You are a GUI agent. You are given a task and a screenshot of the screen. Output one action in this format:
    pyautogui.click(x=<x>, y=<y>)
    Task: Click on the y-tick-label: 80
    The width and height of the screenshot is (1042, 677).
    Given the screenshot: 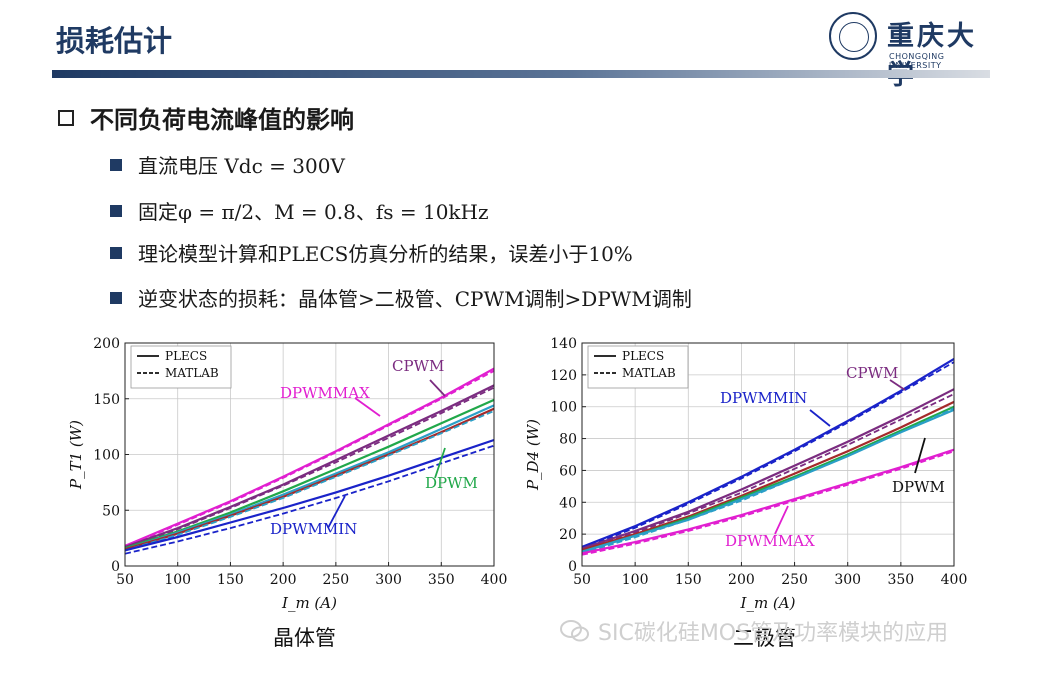 What is the action you would take?
    pyautogui.click(x=568, y=440)
    